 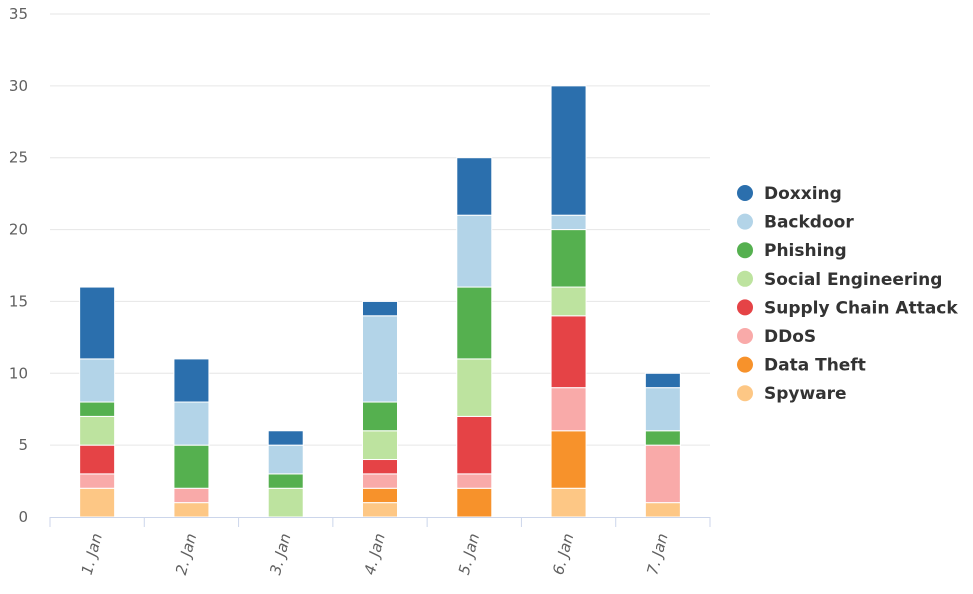 I want to click on x-axis, so click(x=380, y=522).